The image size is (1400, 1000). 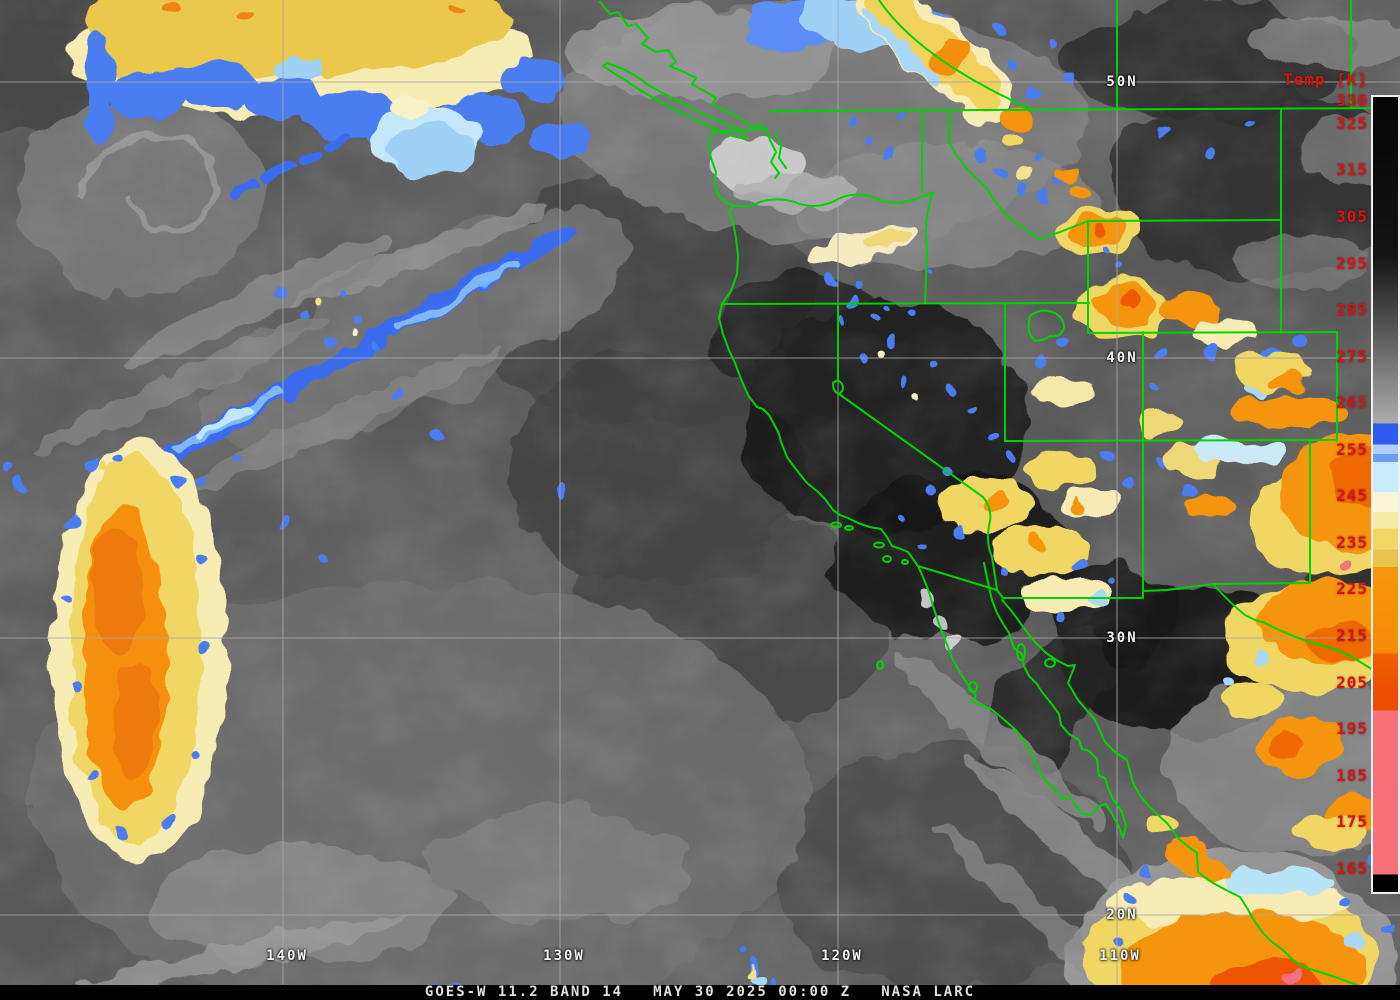 I want to click on border-mt-wy, so click(x=1184, y=220).